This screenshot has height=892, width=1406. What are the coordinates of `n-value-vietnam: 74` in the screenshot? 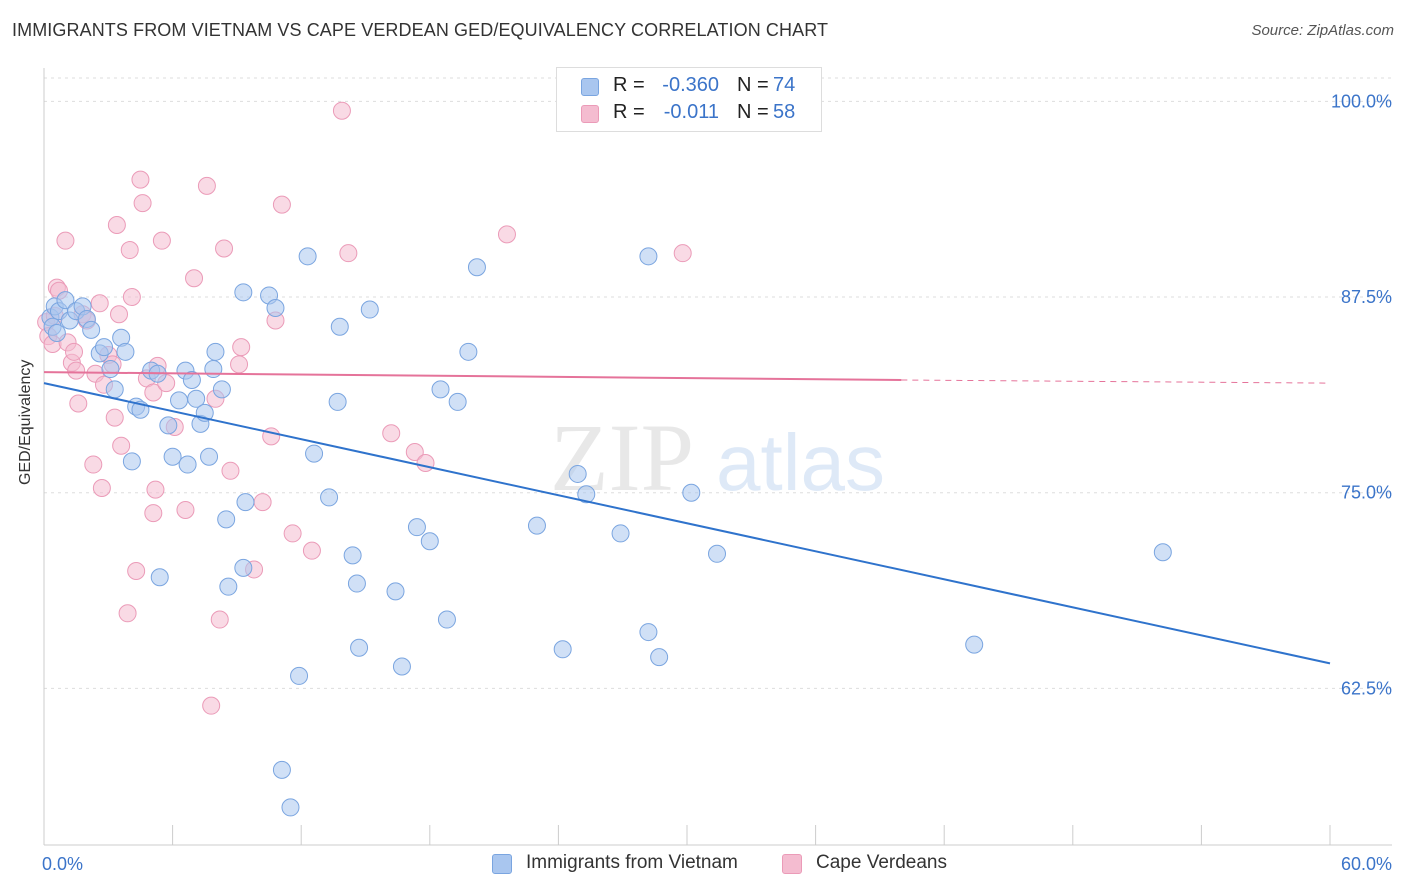 It's located at (784, 85).